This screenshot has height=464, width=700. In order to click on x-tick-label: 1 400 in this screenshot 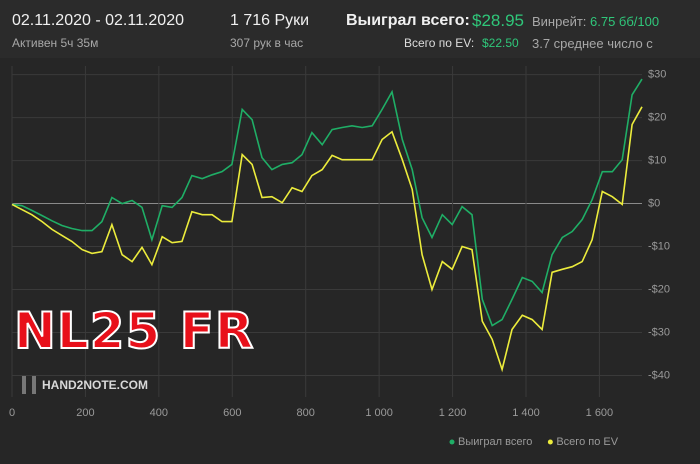, I will do `click(526, 413)`.